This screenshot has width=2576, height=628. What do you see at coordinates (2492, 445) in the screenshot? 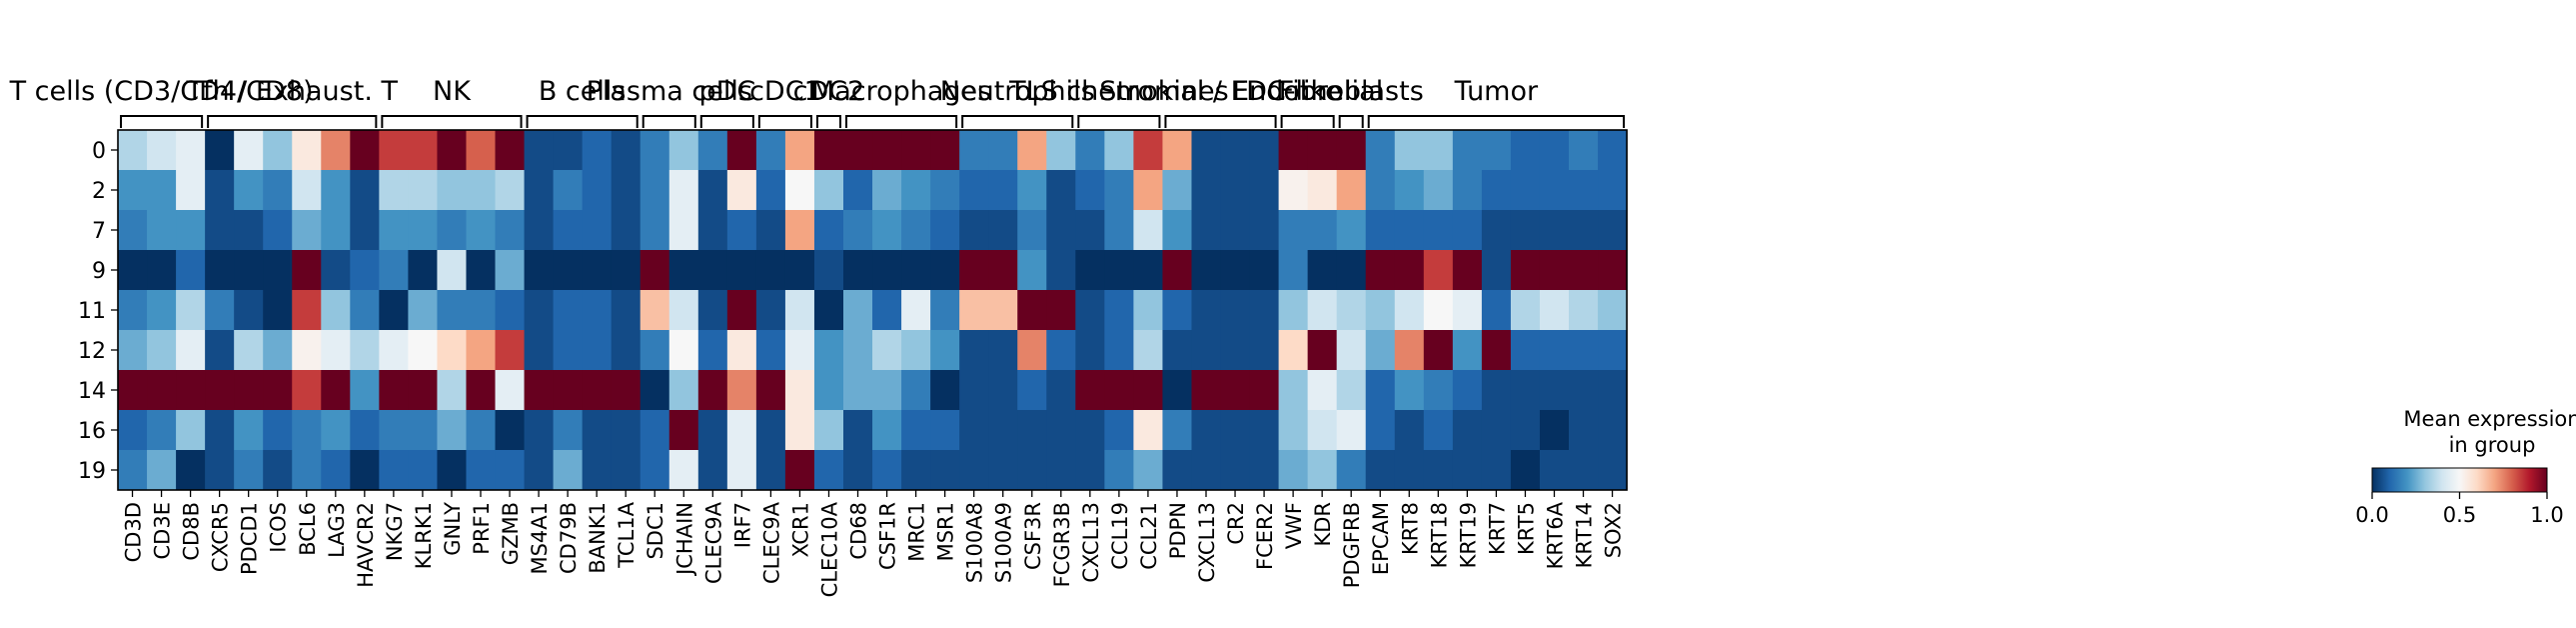
I see `colorbar-title-line2: in group` at bounding box center [2492, 445].